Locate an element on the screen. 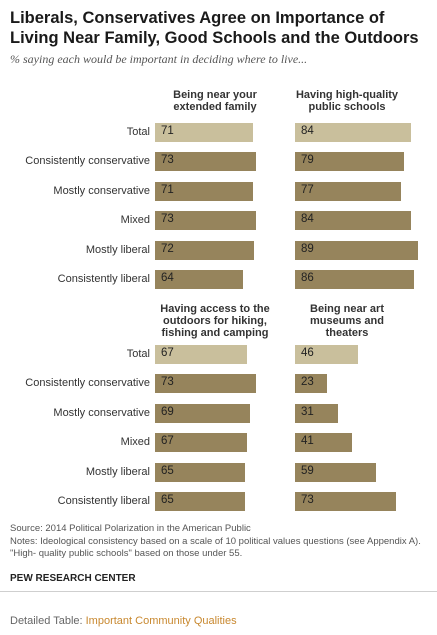  bar: 86 is located at coordinates (354, 279).